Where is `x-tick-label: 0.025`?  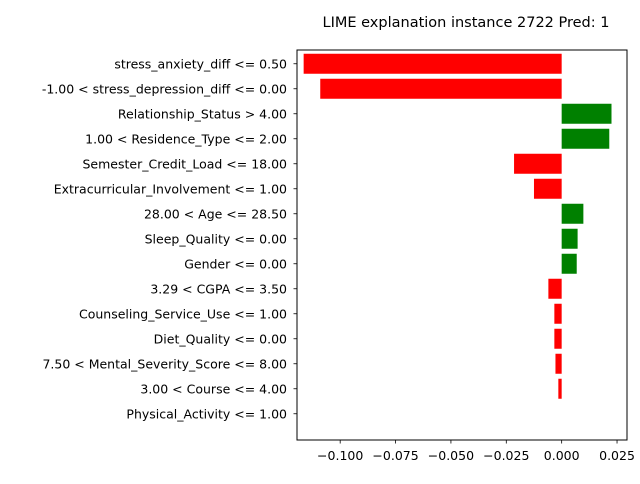
x-tick-label: 0.025 is located at coordinates (617, 455).